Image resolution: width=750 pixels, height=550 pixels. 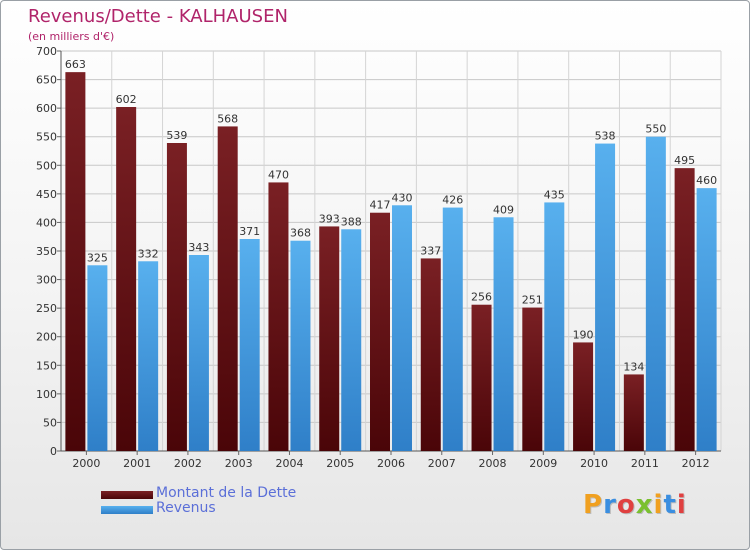 I want to click on y-tick-label: 400, so click(x=46, y=222).